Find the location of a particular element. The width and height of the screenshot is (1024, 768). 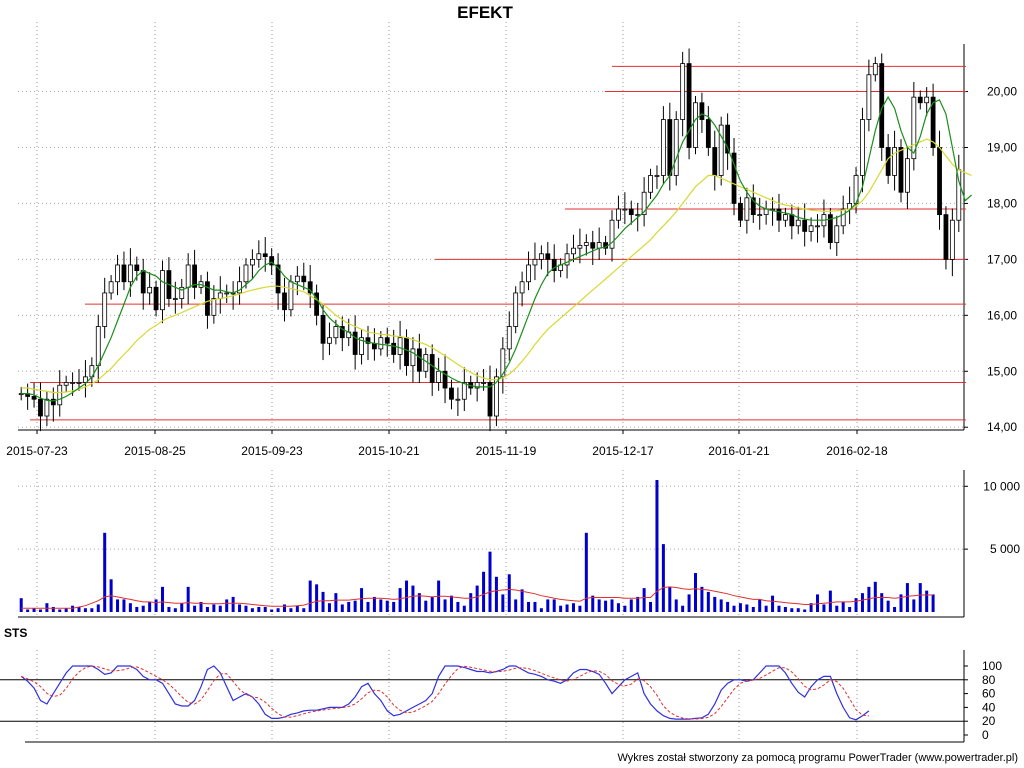

price-x-tick-label: 2015-07-23 is located at coordinates (37, 451).